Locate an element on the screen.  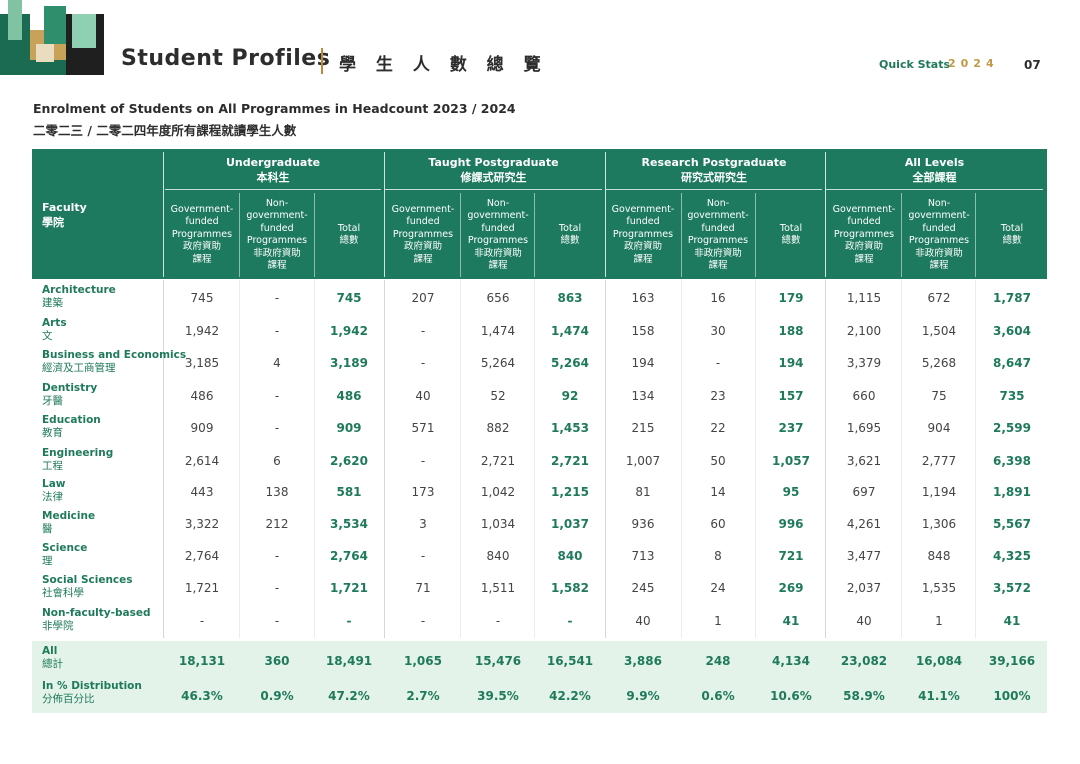
table-cell: 23 is located at coordinates (718, 396).